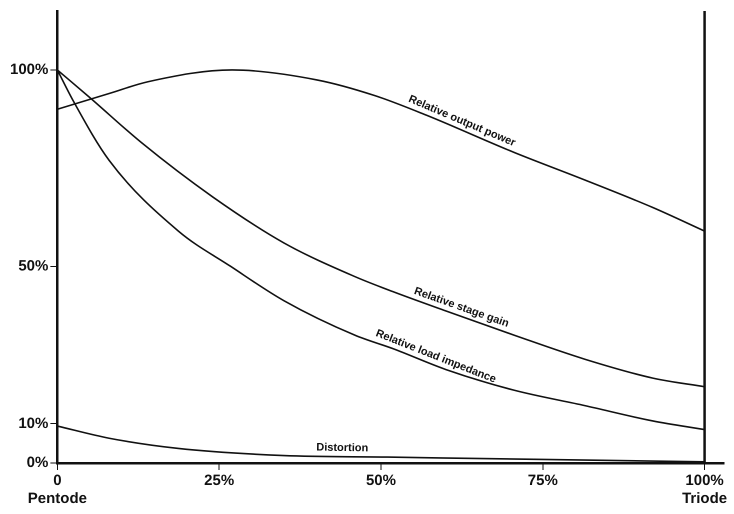 The width and height of the screenshot is (734, 514). What do you see at coordinates (705, 490) in the screenshot?
I see `x-tick-label: 100% Triode` at bounding box center [705, 490].